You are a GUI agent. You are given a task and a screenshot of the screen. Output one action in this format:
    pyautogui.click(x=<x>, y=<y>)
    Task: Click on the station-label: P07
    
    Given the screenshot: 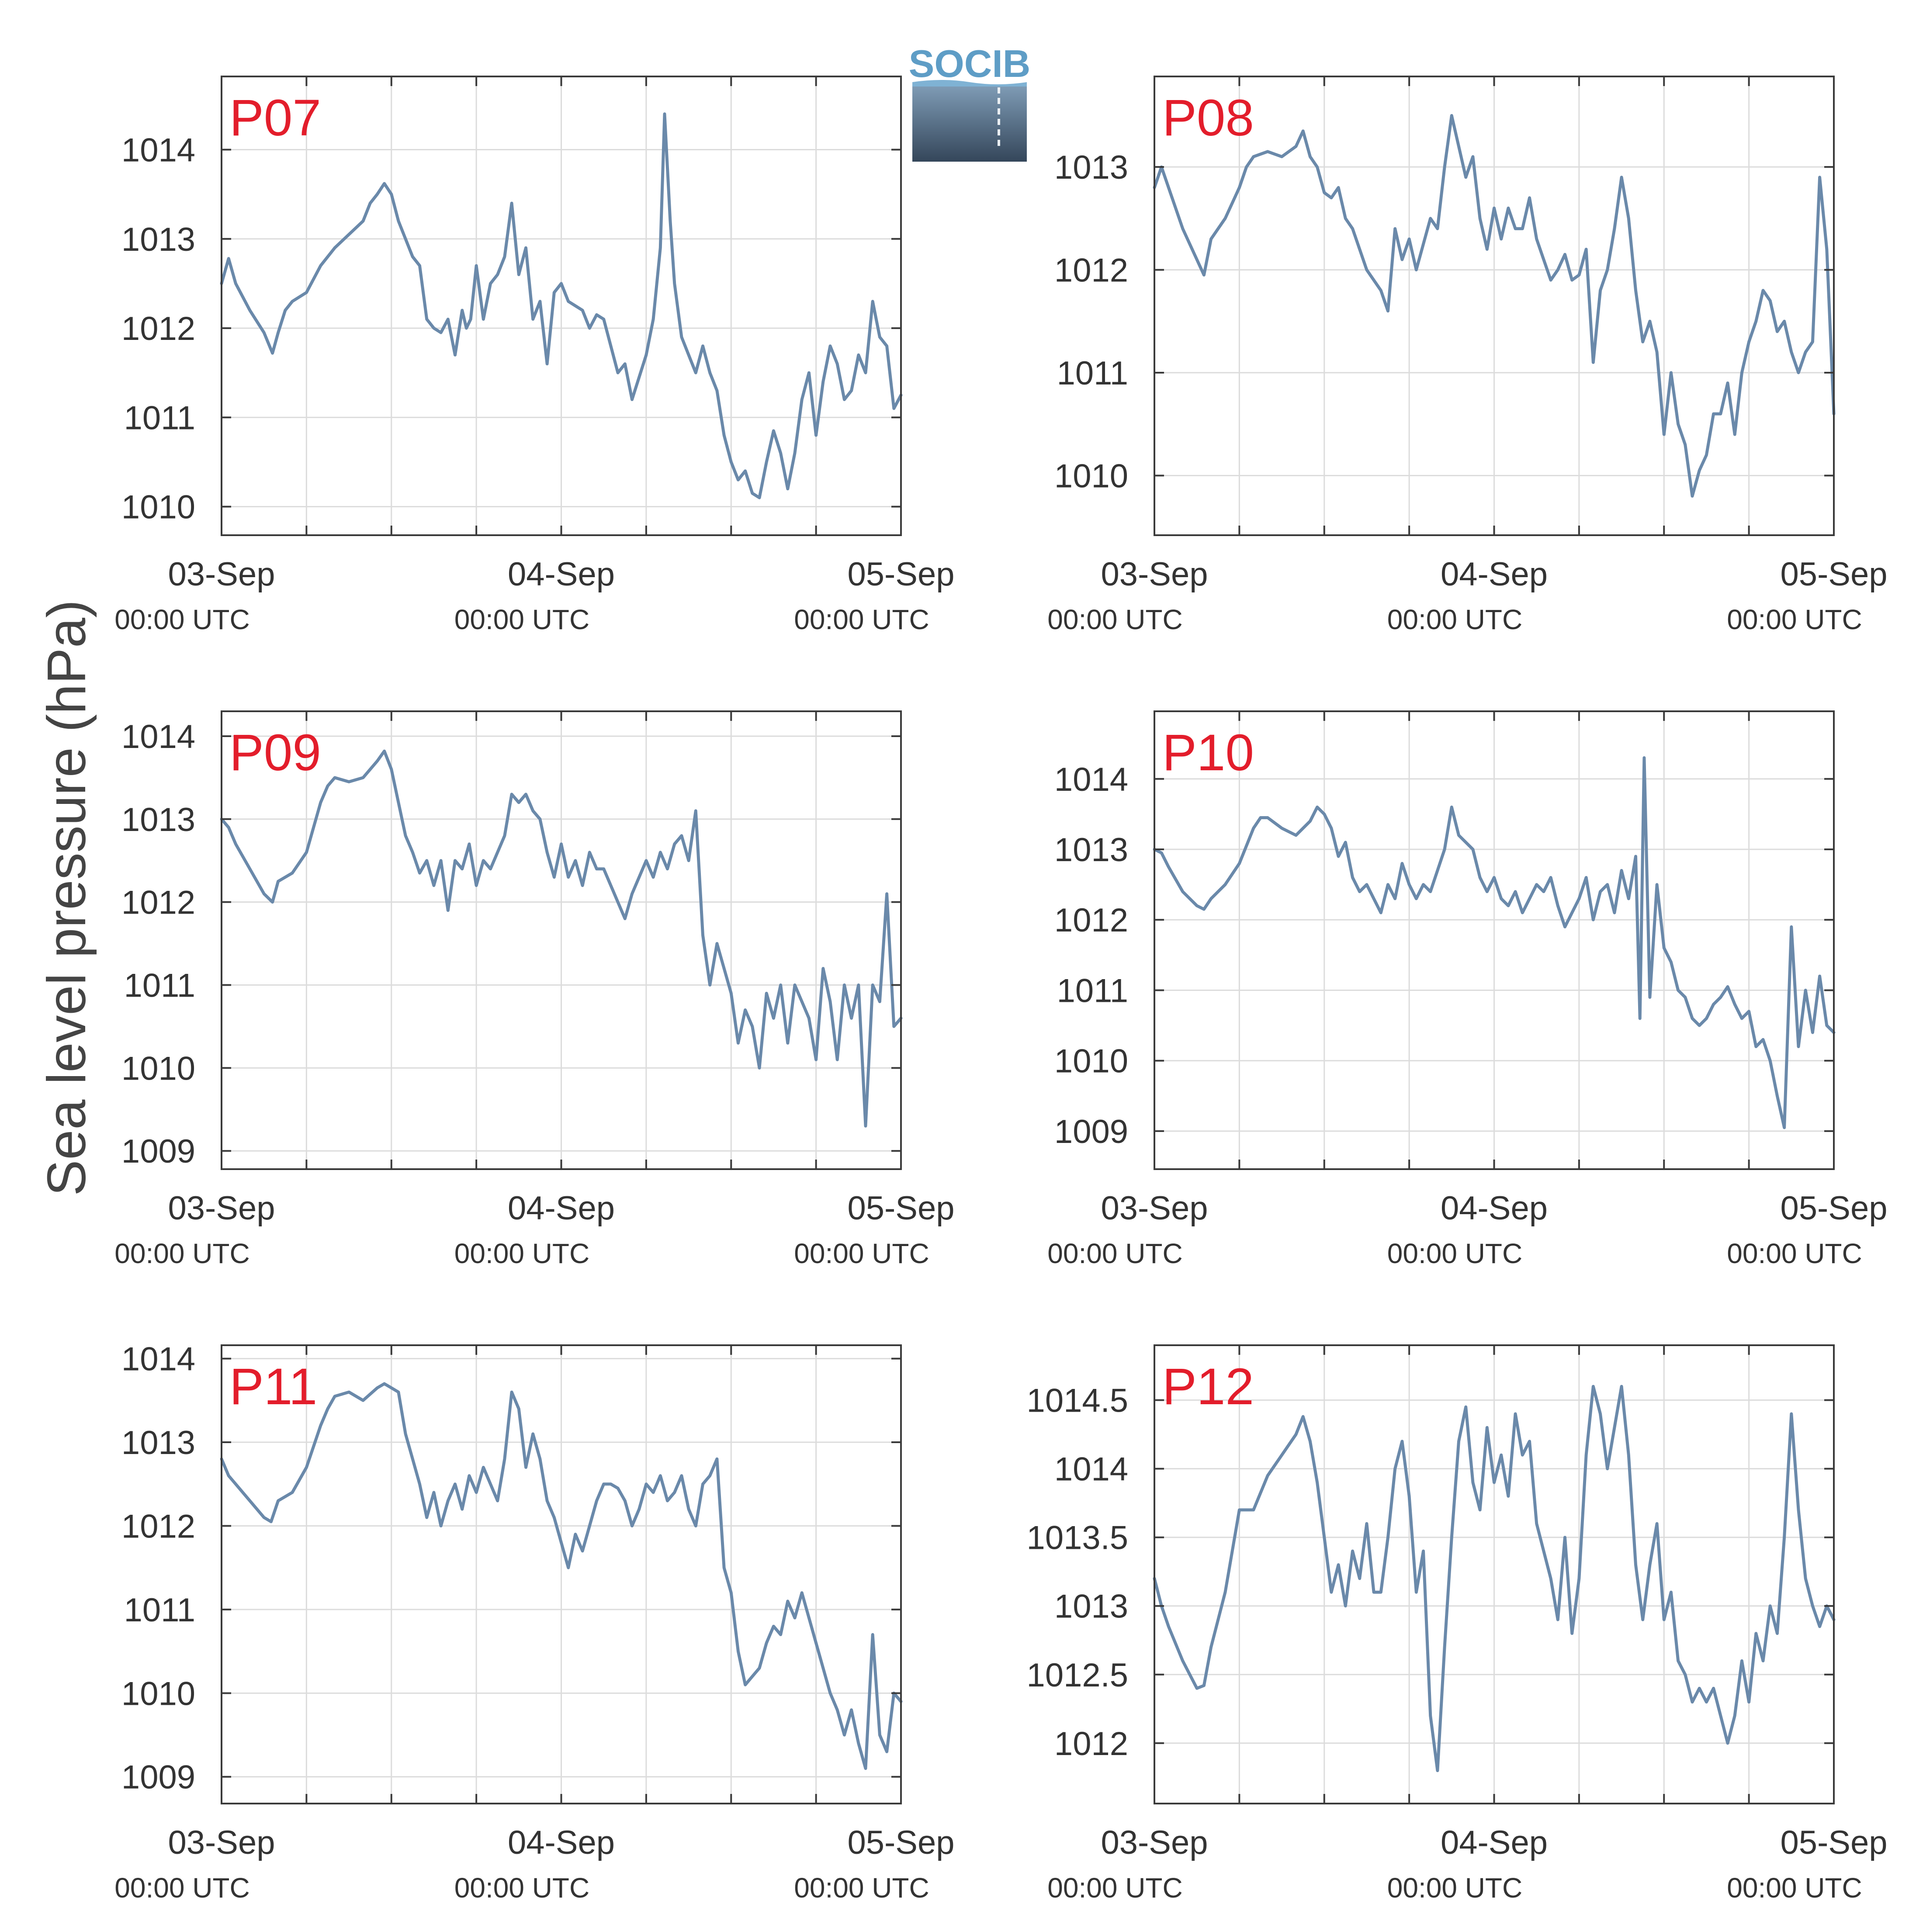 What is the action you would take?
    pyautogui.click(x=275, y=118)
    